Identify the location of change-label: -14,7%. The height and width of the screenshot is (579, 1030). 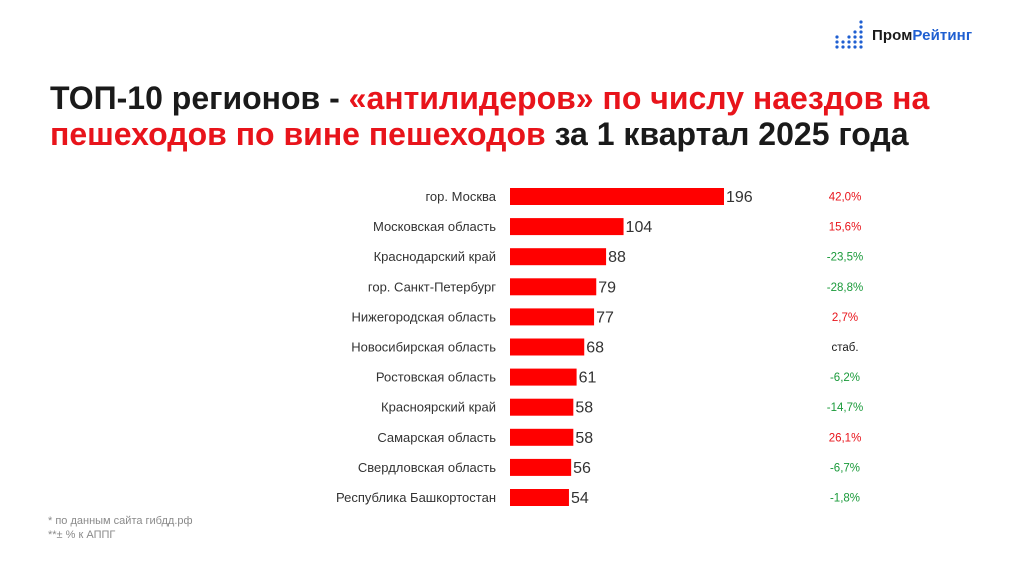
(845, 408).